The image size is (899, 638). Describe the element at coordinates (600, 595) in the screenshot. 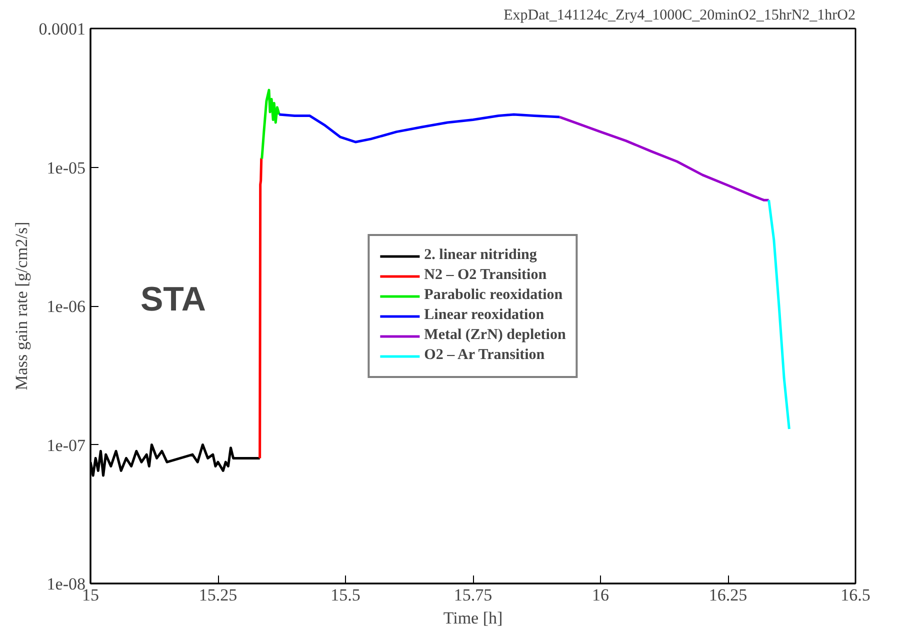

I see `x-tick-label: 16` at that location.